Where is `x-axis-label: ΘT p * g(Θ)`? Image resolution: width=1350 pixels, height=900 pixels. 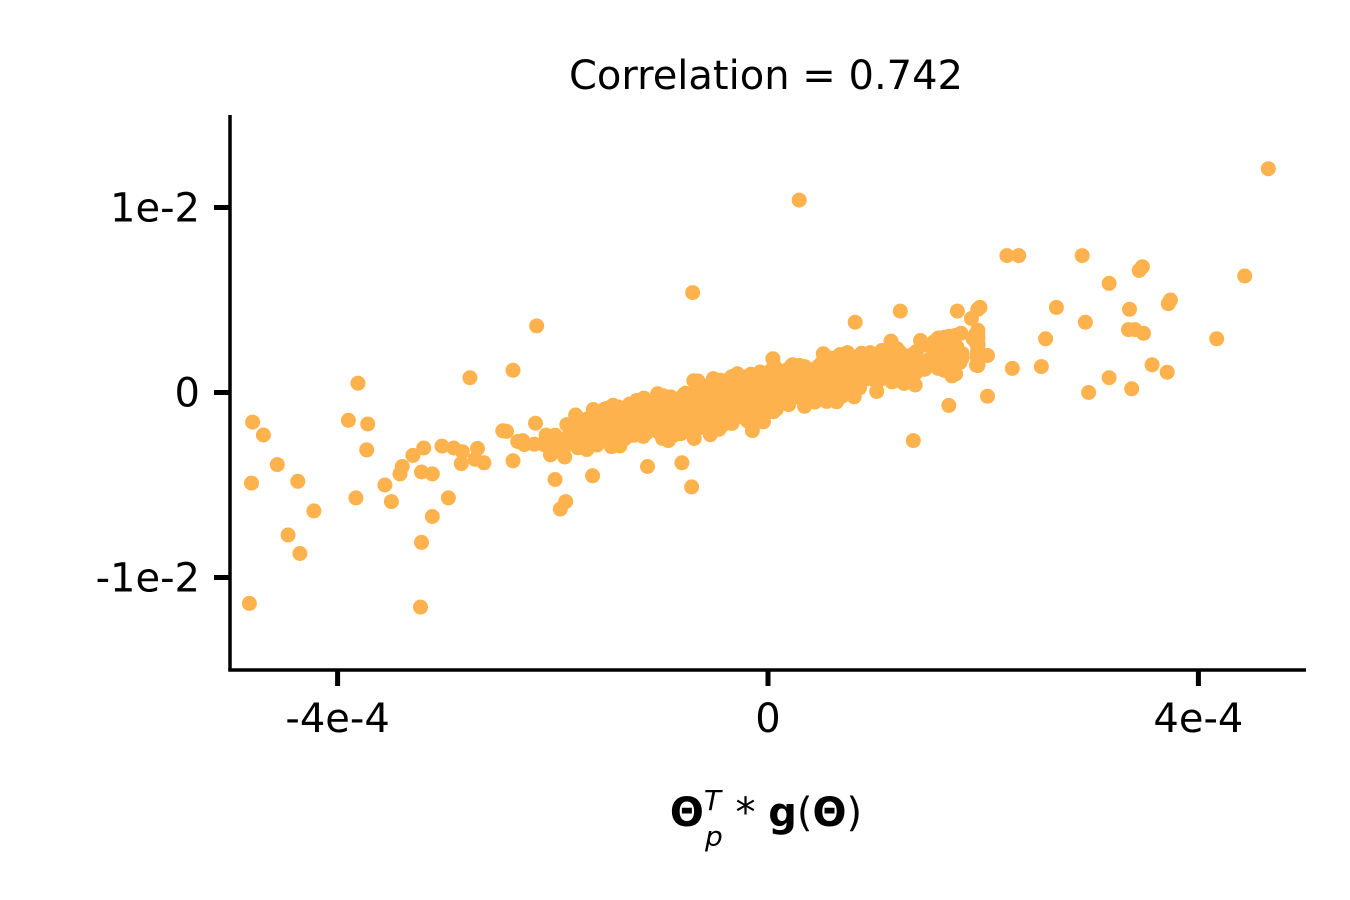 x-axis-label: ΘT p * g(Θ) is located at coordinates (766, 818).